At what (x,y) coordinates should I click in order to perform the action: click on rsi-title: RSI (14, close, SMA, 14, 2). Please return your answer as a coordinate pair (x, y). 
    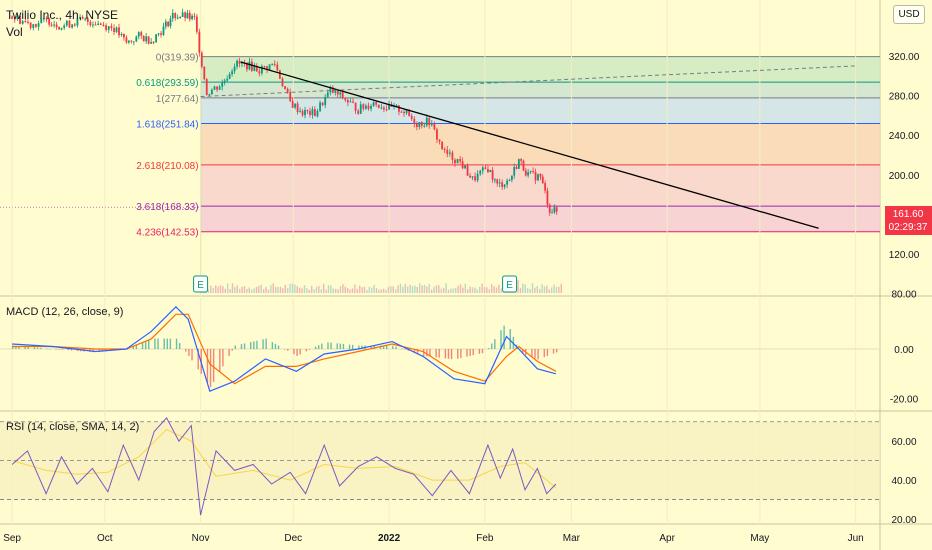
    Looking at the image, I should click on (73, 427).